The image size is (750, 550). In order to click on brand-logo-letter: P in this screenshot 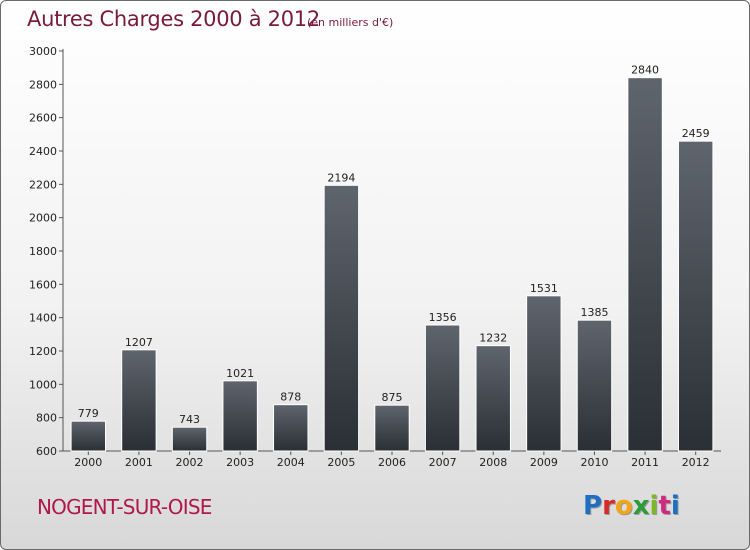, I will do `click(593, 506)`.